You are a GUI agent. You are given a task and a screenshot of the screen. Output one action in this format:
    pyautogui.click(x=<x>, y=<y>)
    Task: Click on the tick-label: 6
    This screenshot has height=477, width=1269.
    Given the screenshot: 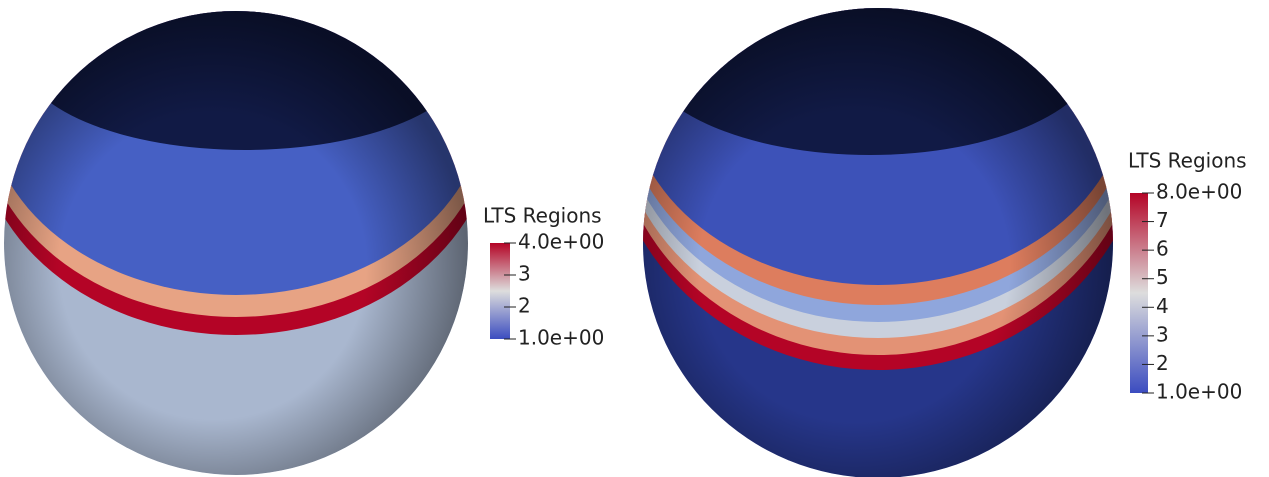 What is the action you would take?
    pyautogui.click(x=1162, y=249)
    